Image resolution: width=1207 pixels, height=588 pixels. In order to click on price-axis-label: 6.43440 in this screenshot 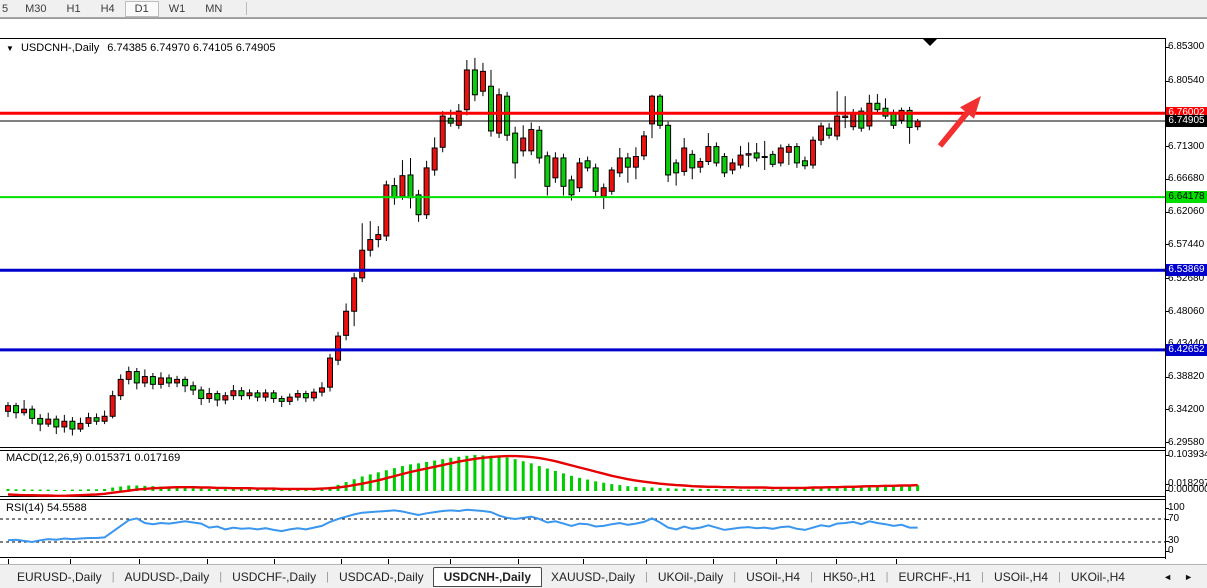, I will do `click(1187, 344)`.